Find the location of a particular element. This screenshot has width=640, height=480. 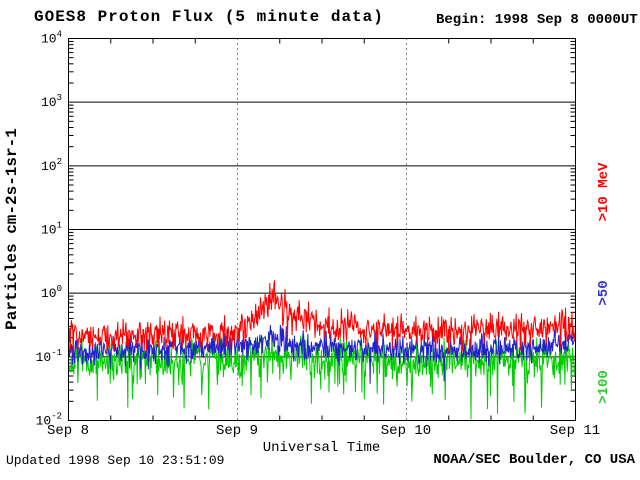

updated-timestamp: Updated 1998 Sep 10 23:51:09 is located at coordinates (115, 460).